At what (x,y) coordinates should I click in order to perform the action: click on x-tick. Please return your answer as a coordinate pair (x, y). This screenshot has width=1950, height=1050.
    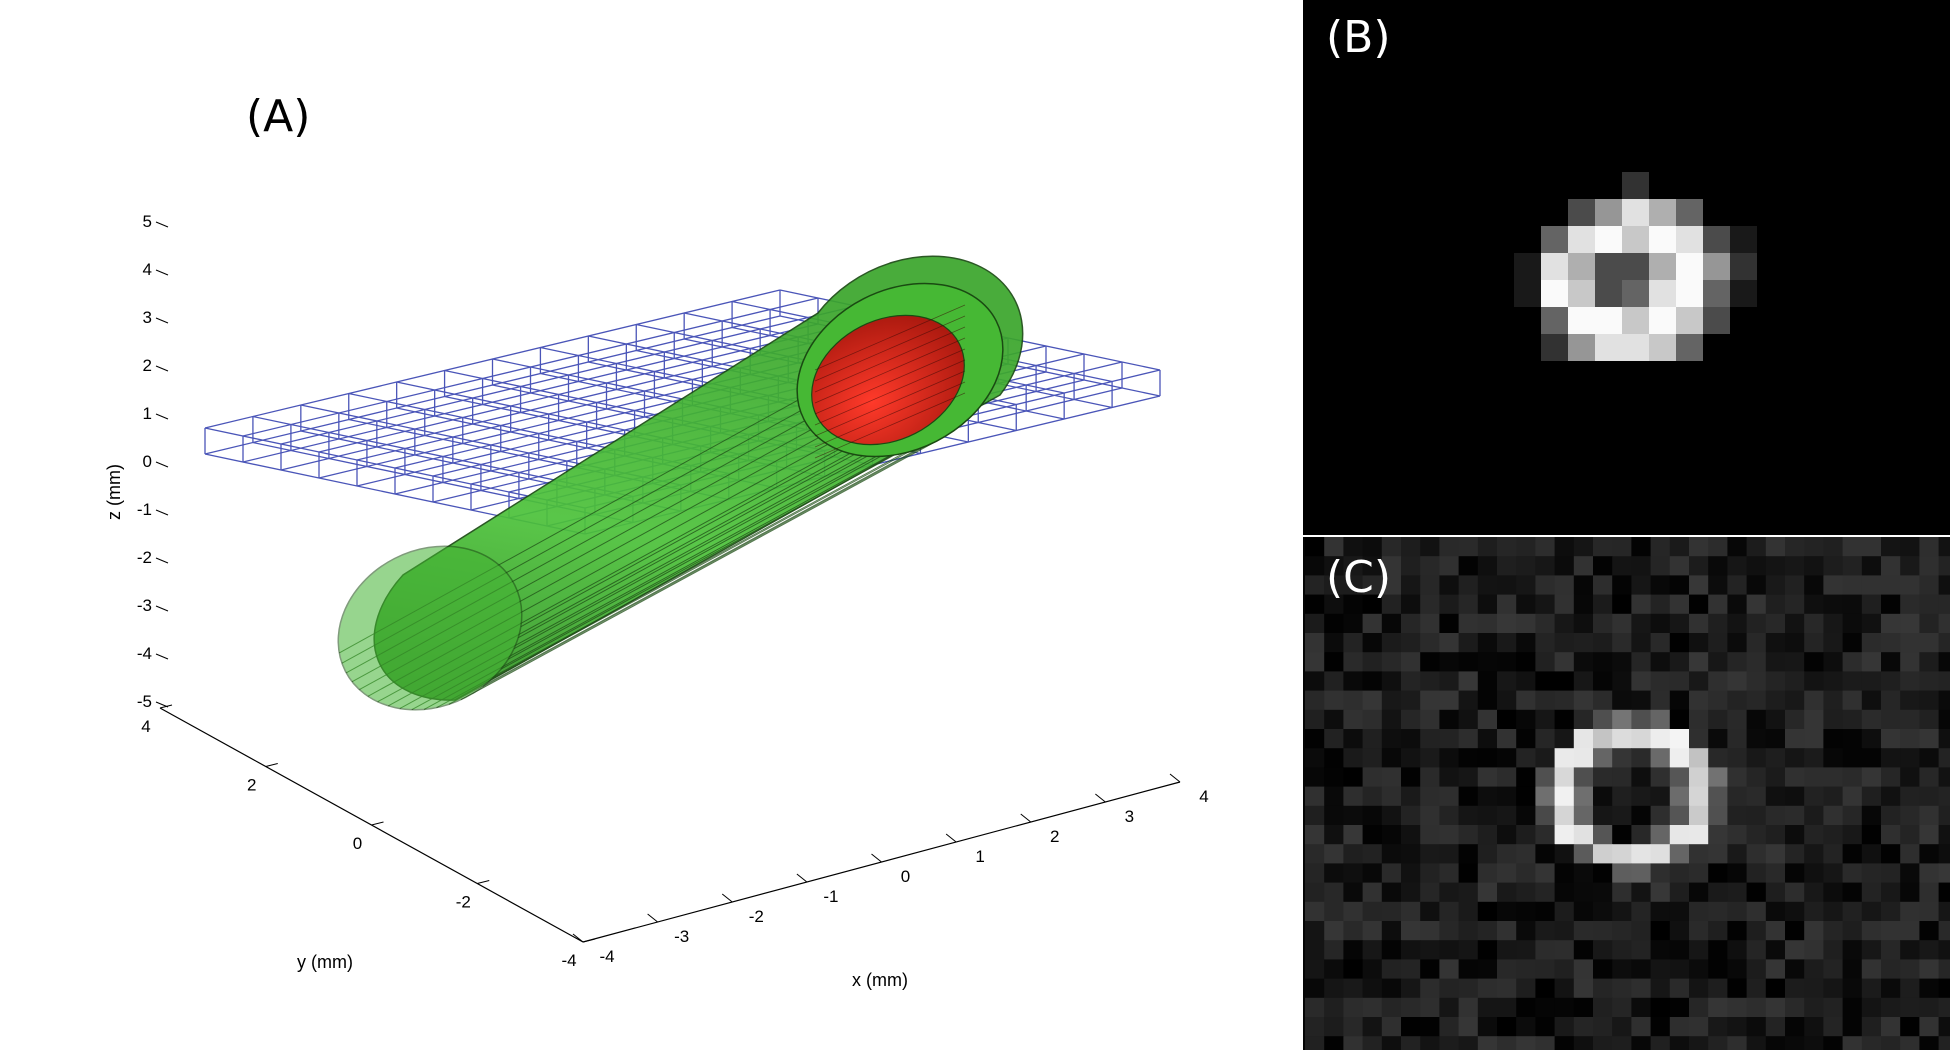
    Looking at the image, I should click on (1026, 818).